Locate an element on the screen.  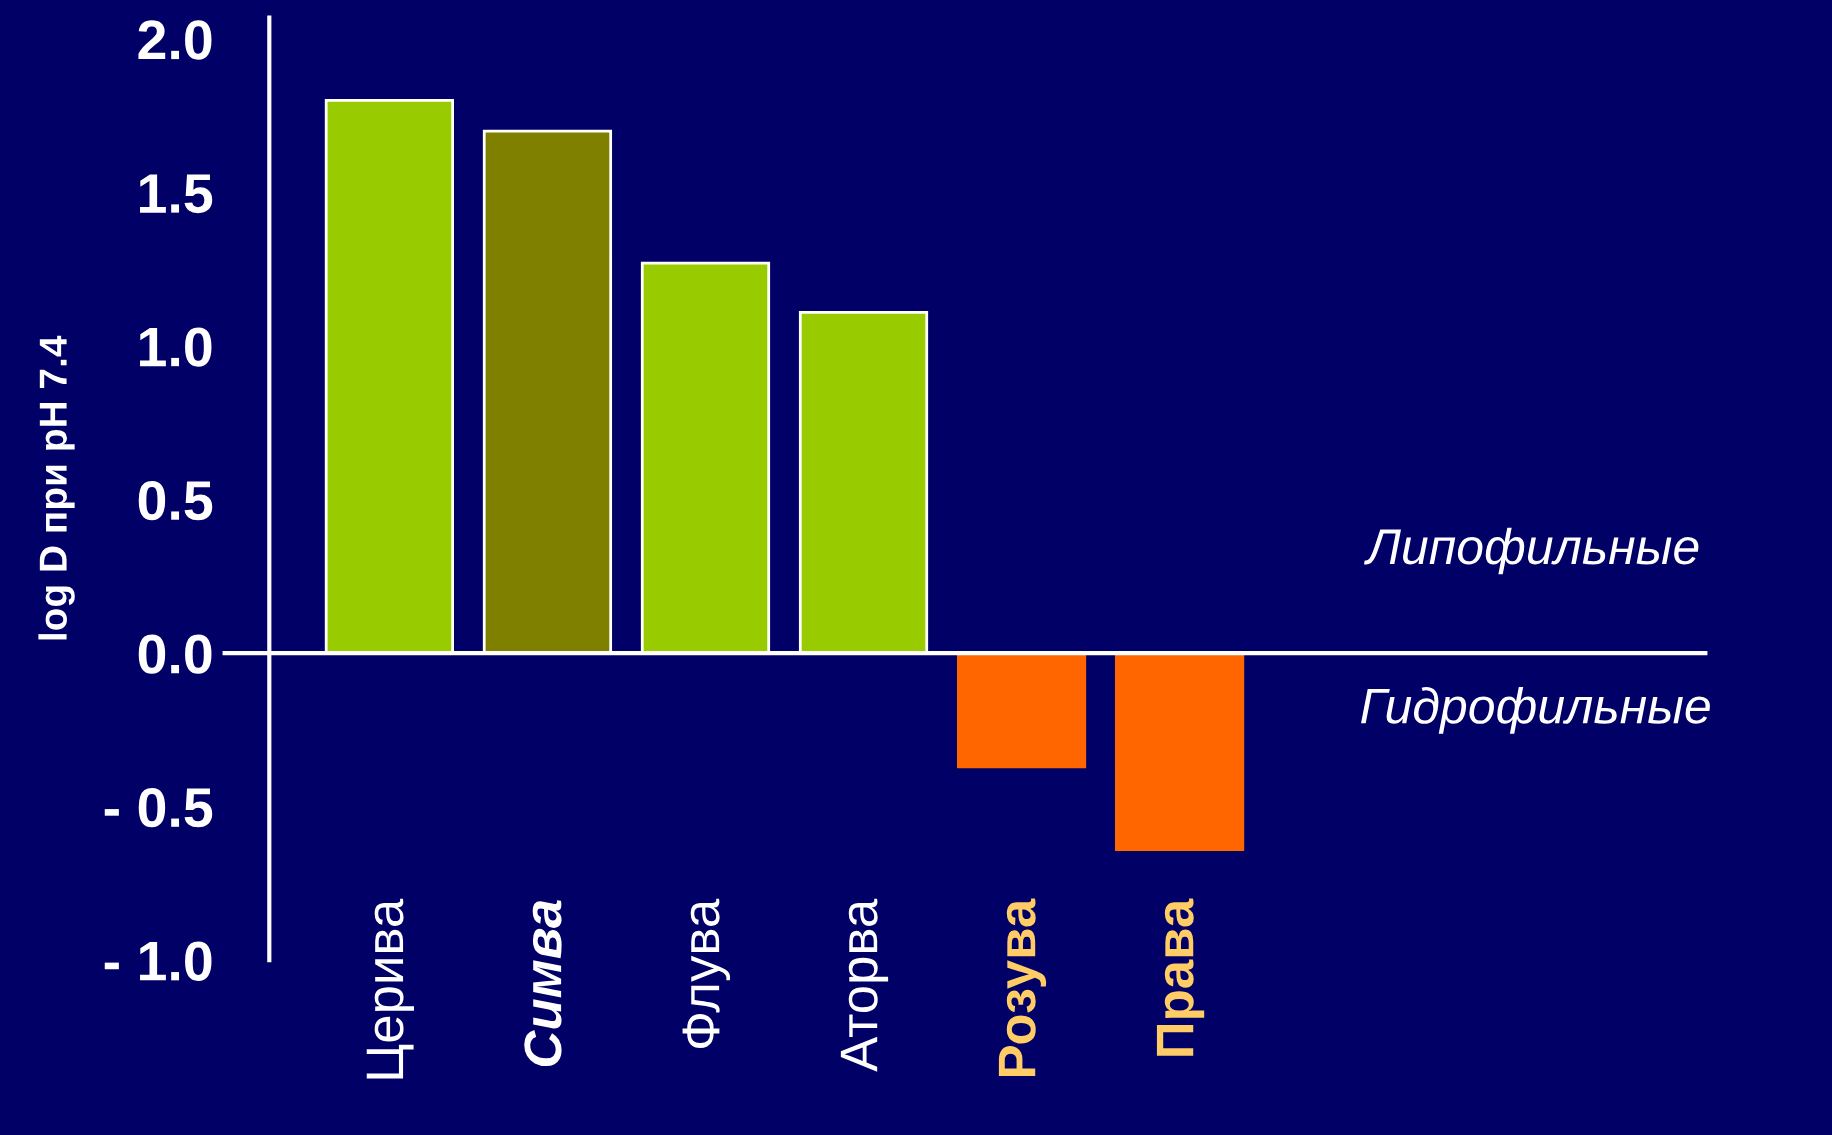
x-tick-label: Симва is located at coordinates (543, 983).